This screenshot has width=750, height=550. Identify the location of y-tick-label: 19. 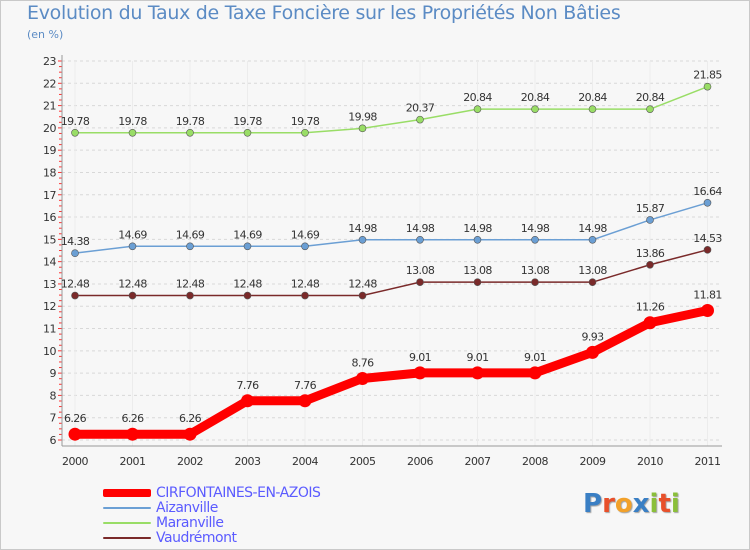
(49, 150).